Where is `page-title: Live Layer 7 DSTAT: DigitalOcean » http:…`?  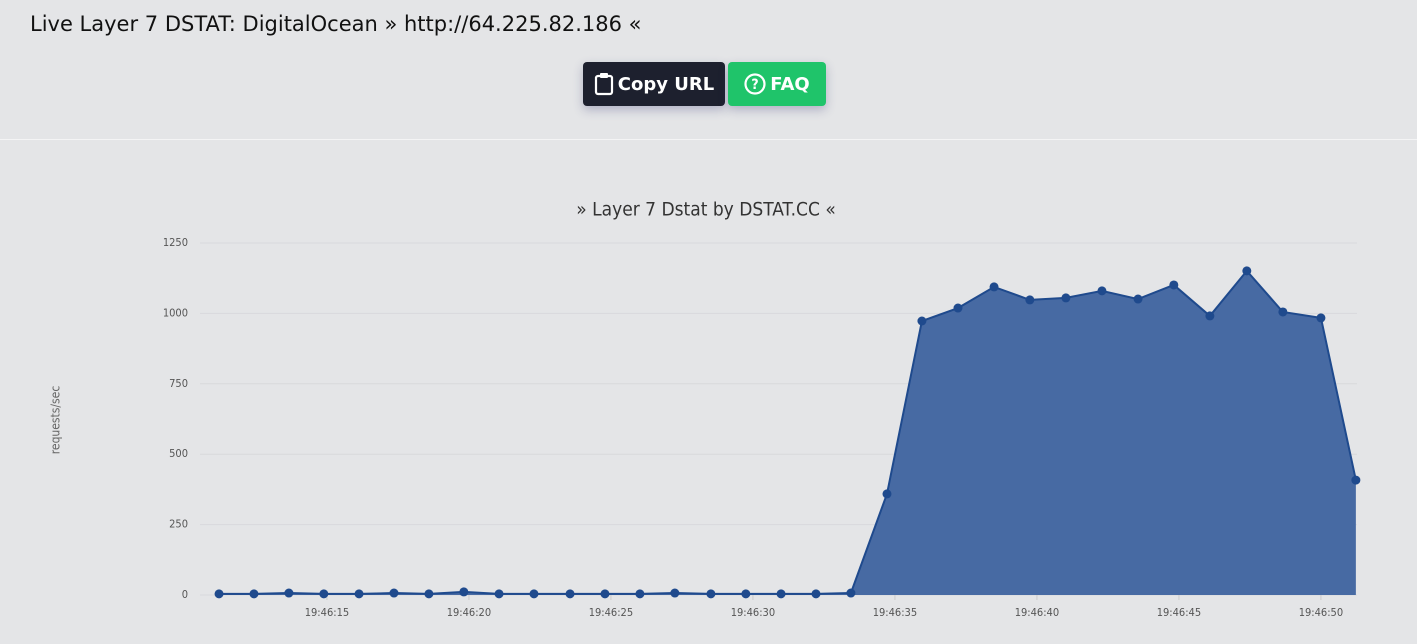
page-title: Live Layer 7 DSTAT: DigitalOcean » http:… is located at coordinates (336, 24).